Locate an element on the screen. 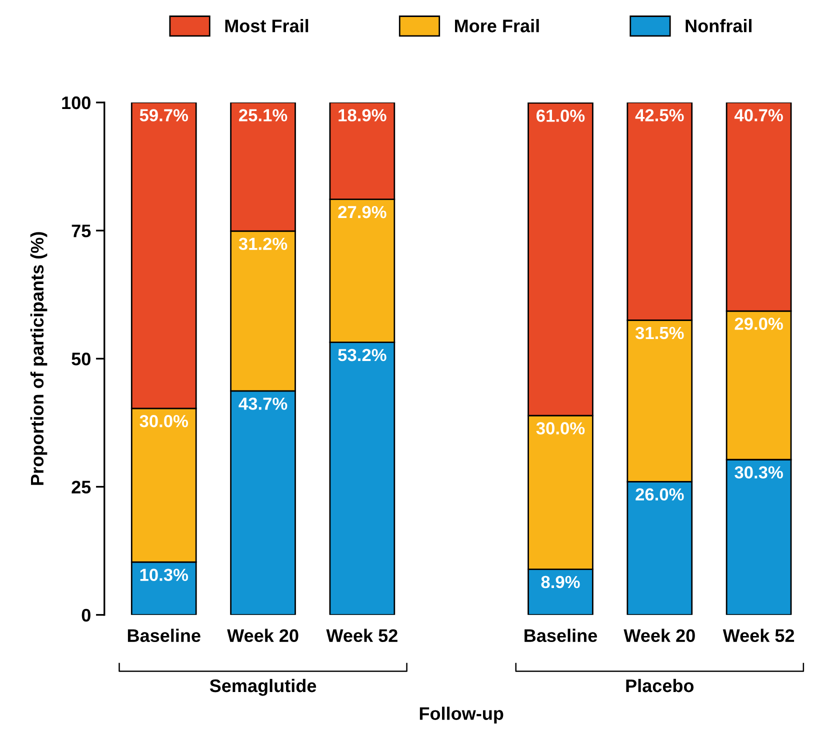  data-label: 61.0% is located at coordinates (560, 116).